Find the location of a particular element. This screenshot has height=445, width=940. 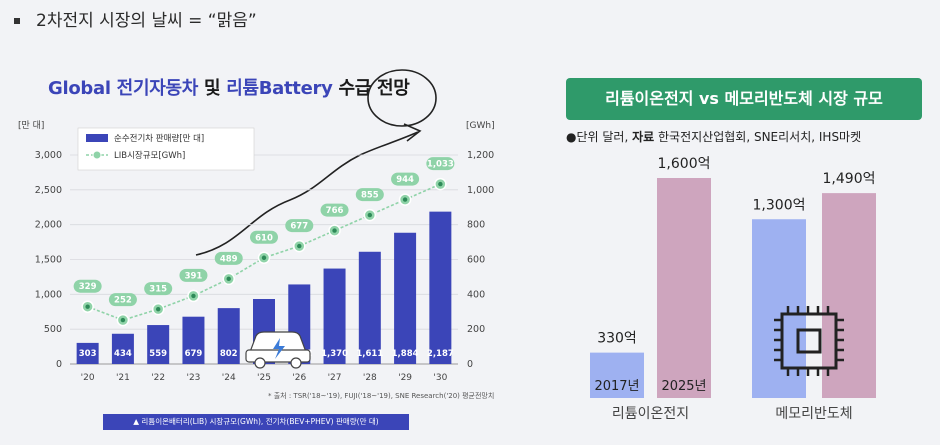

legend-label-line: LIB시장규모[GWh] is located at coordinates (149, 155).